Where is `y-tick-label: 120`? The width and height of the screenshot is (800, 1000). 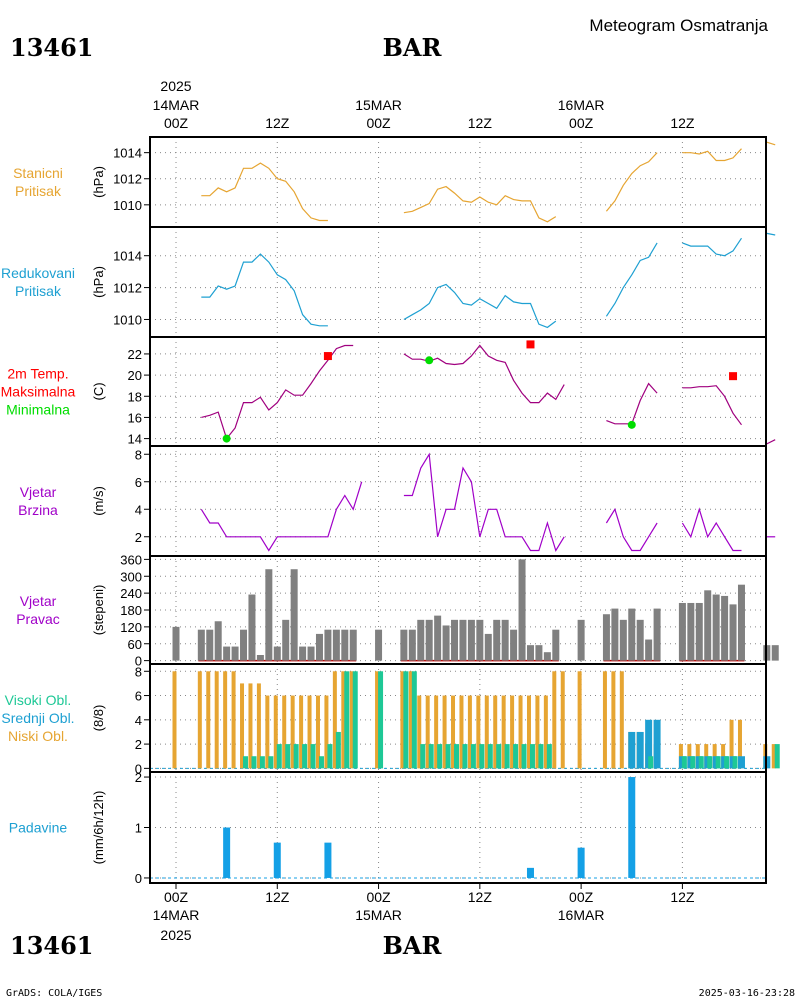 y-tick-label: 120 is located at coordinates (131, 627).